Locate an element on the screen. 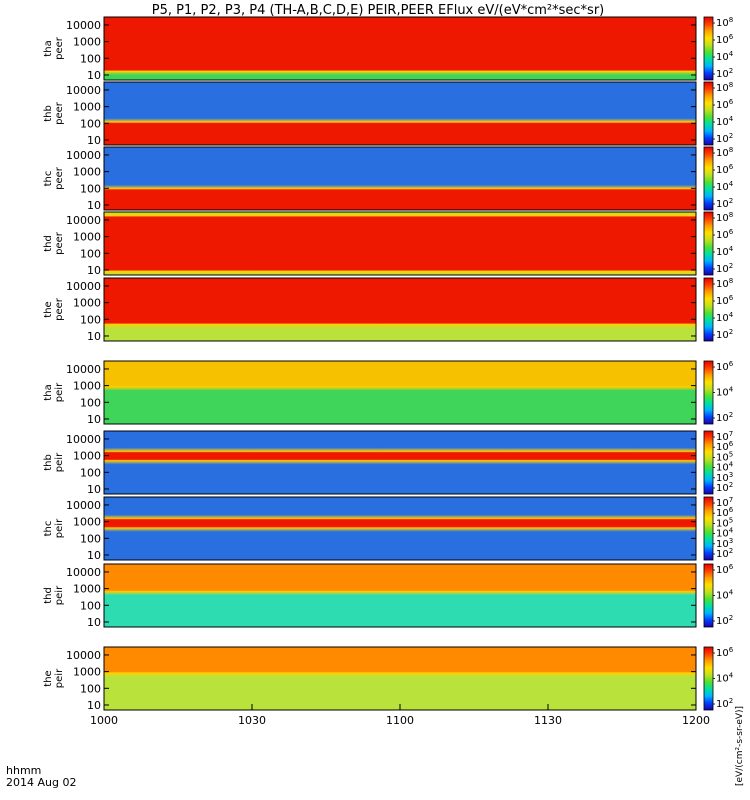  cb-exponent: 3 is located at coordinates (731, 541).